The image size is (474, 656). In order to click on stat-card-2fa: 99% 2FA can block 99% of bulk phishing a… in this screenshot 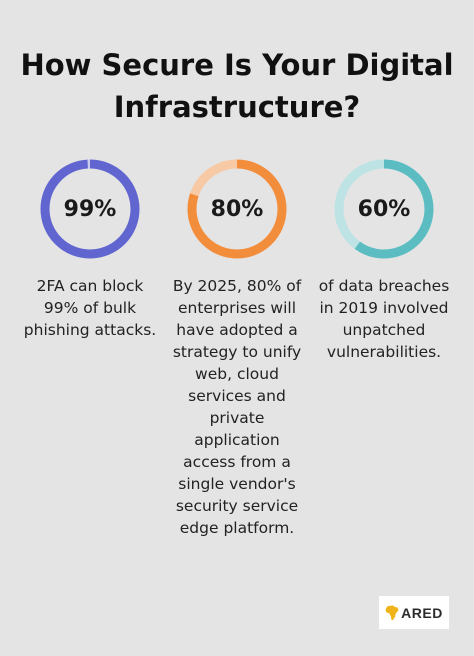, I will do `click(90, 248)`.